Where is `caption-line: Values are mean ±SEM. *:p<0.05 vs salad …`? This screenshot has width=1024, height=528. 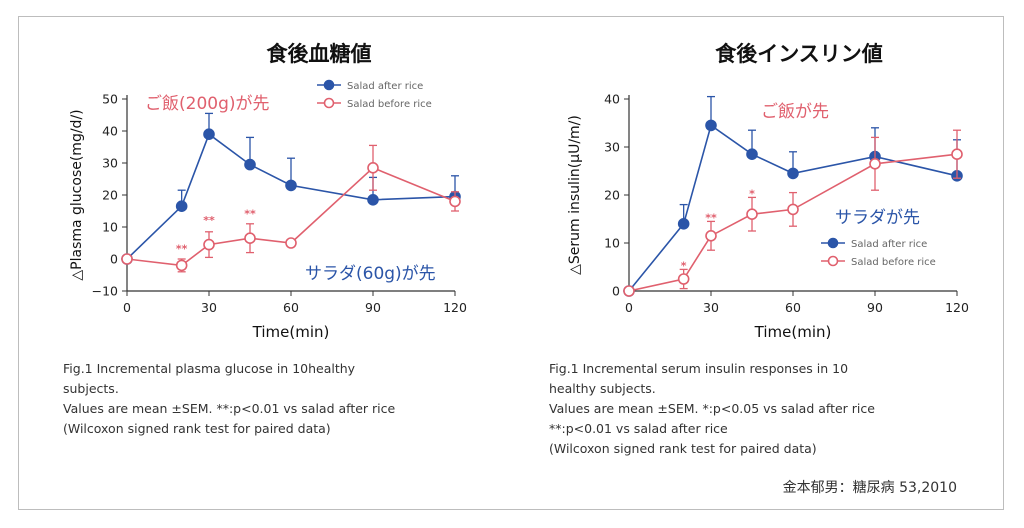
caption-line: Values are mean ±SEM. *:p<0.05 vs salad … is located at coordinates (712, 408).